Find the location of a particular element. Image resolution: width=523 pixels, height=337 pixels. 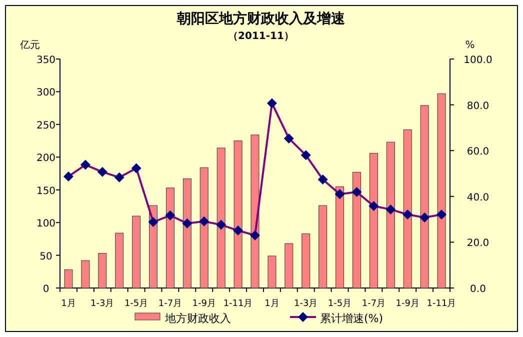

y2-tick-label: 40.0 is located at coordinates (478, 198).